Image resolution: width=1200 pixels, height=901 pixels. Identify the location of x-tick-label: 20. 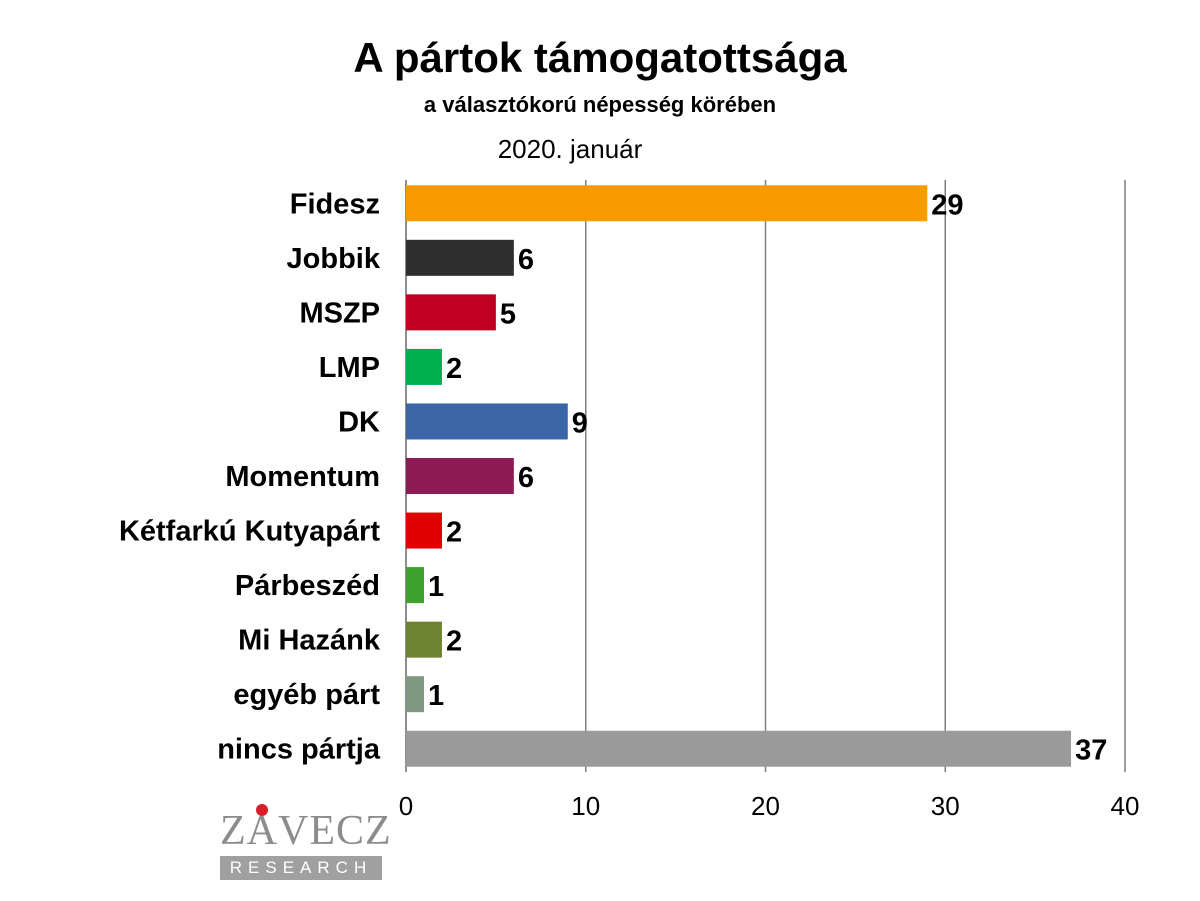
(765, 806).